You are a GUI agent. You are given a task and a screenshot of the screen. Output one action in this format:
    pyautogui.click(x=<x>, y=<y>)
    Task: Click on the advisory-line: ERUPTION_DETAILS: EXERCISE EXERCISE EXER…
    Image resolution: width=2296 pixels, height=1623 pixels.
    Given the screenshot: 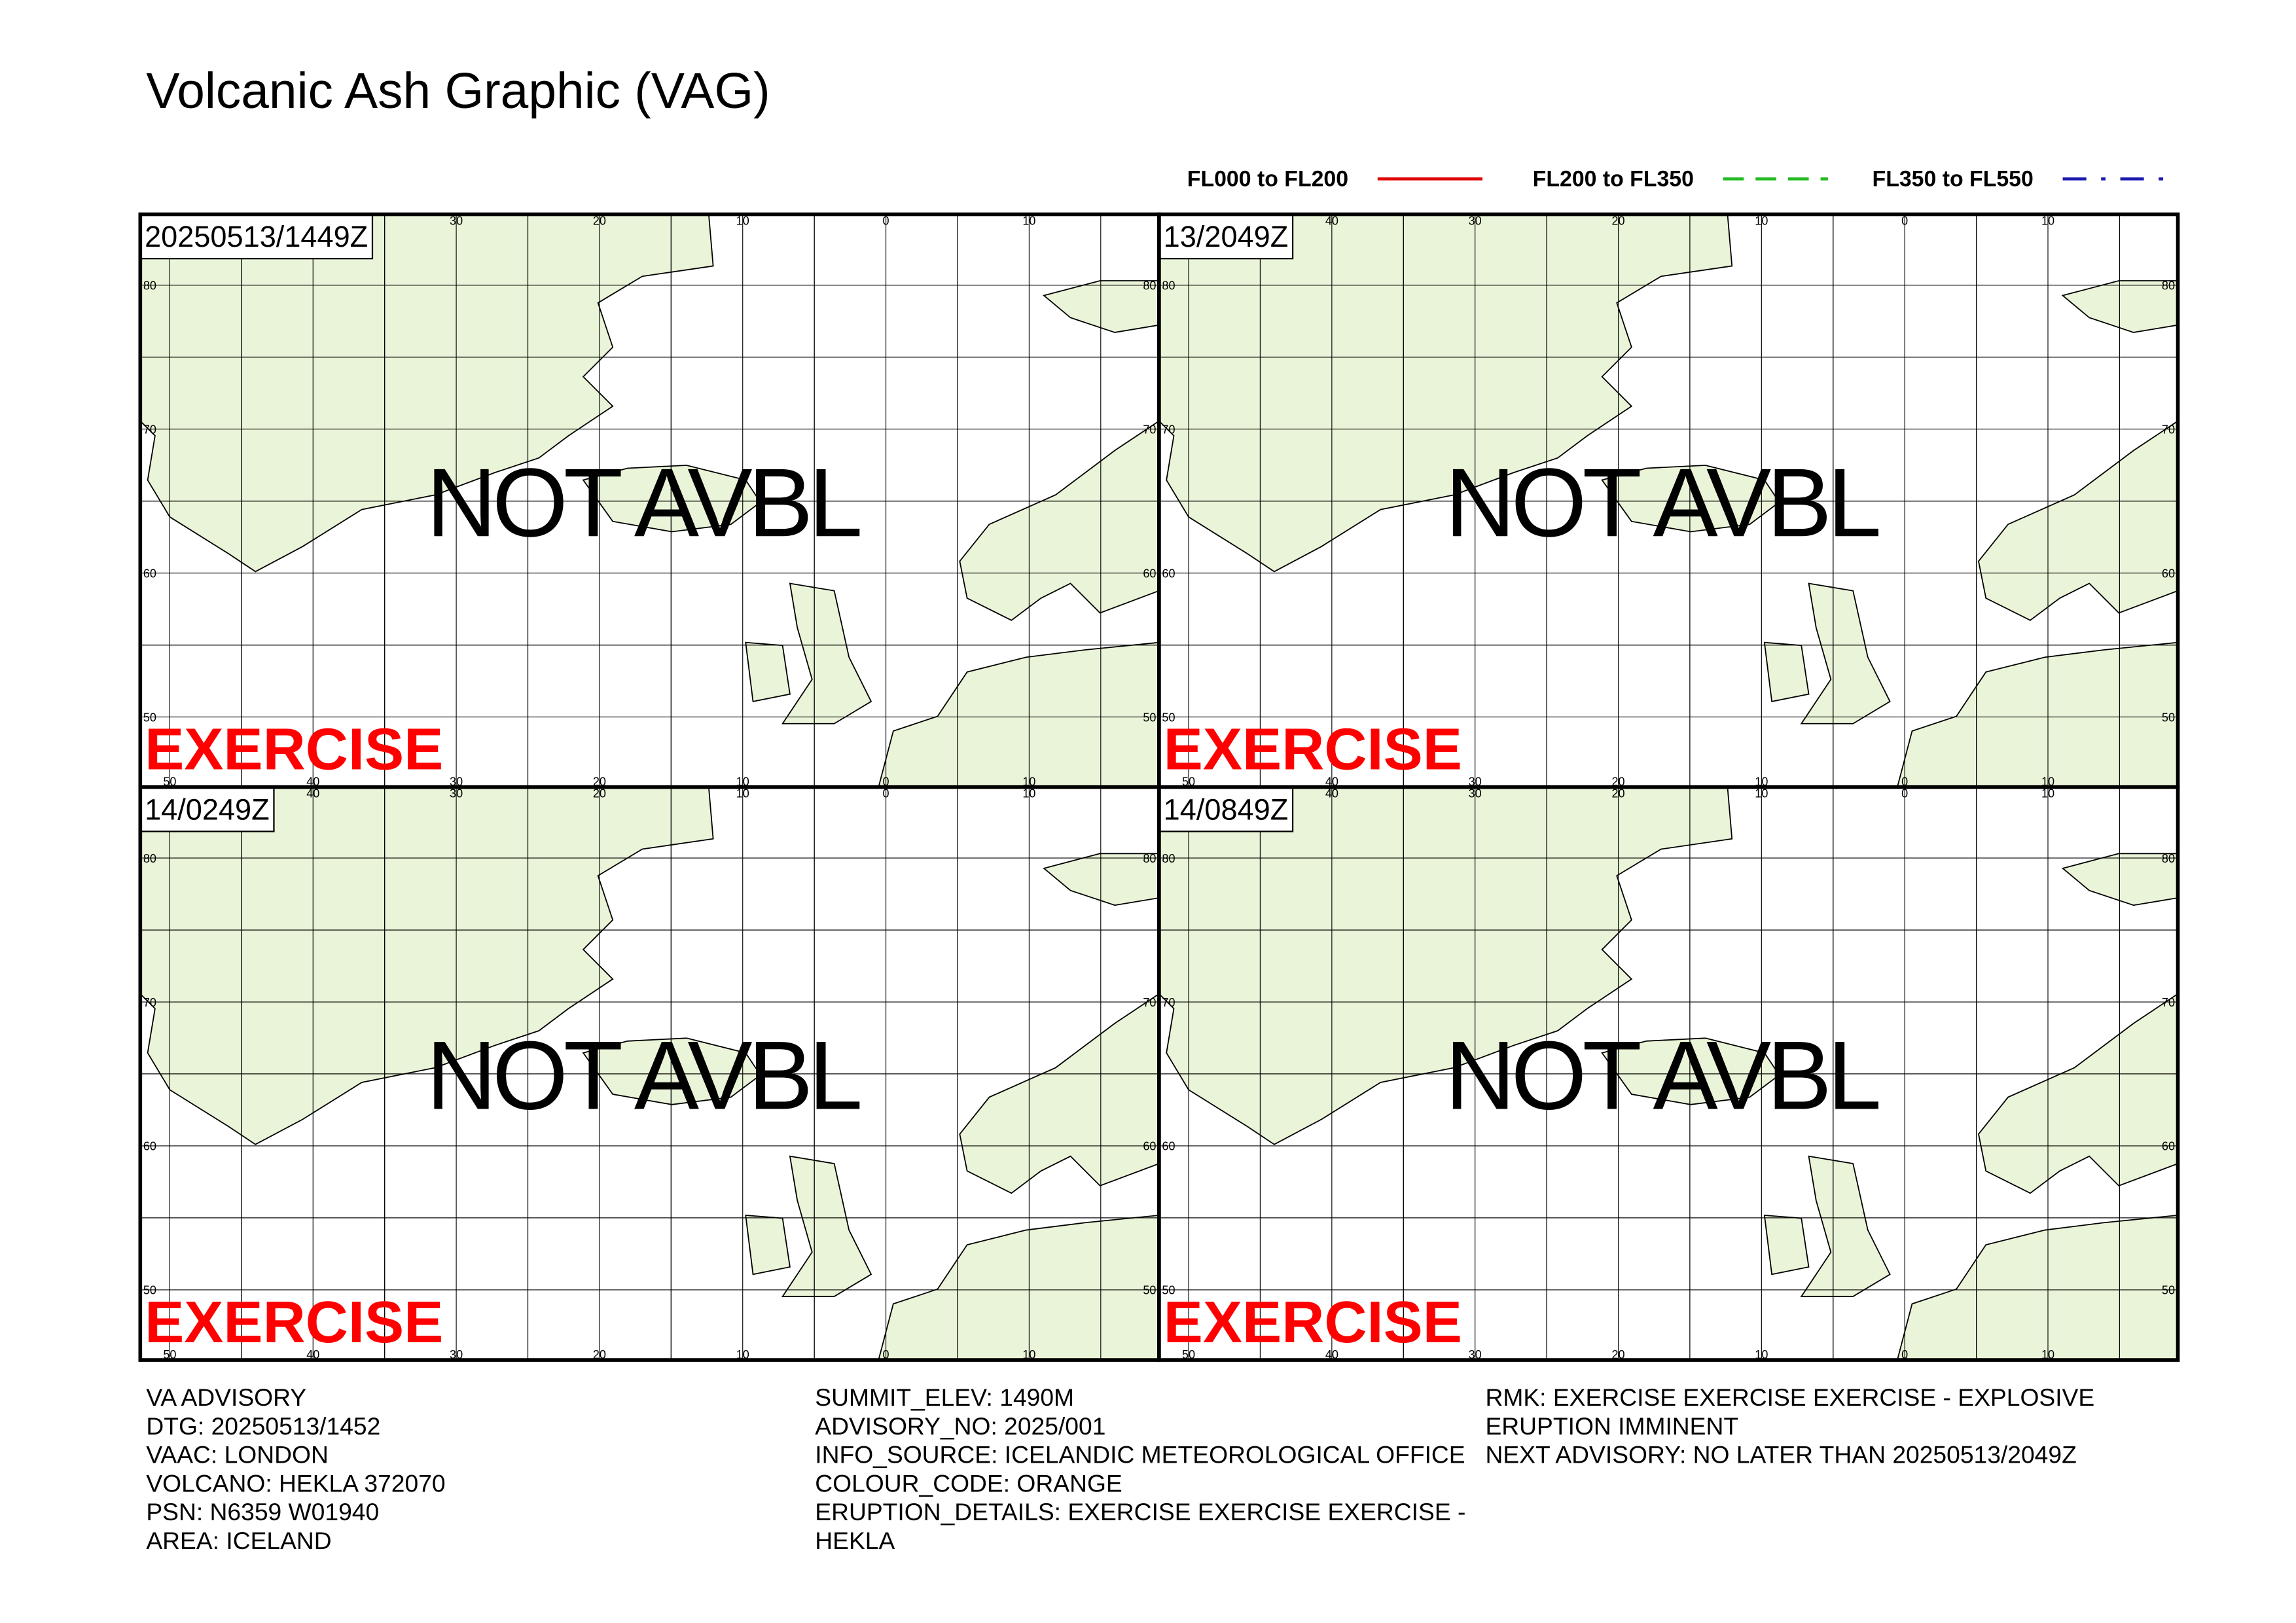 What is the action you would take?
    pyautogui.click(x=1140, y=1512)
    